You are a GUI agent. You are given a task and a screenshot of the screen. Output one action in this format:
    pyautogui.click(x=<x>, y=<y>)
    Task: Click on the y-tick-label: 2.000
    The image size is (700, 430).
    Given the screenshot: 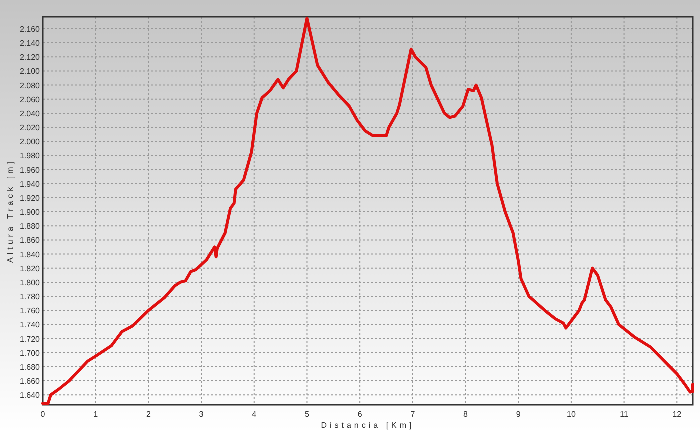 What is the action you would take?
    pyautogui.click(x=30, y=142)
    